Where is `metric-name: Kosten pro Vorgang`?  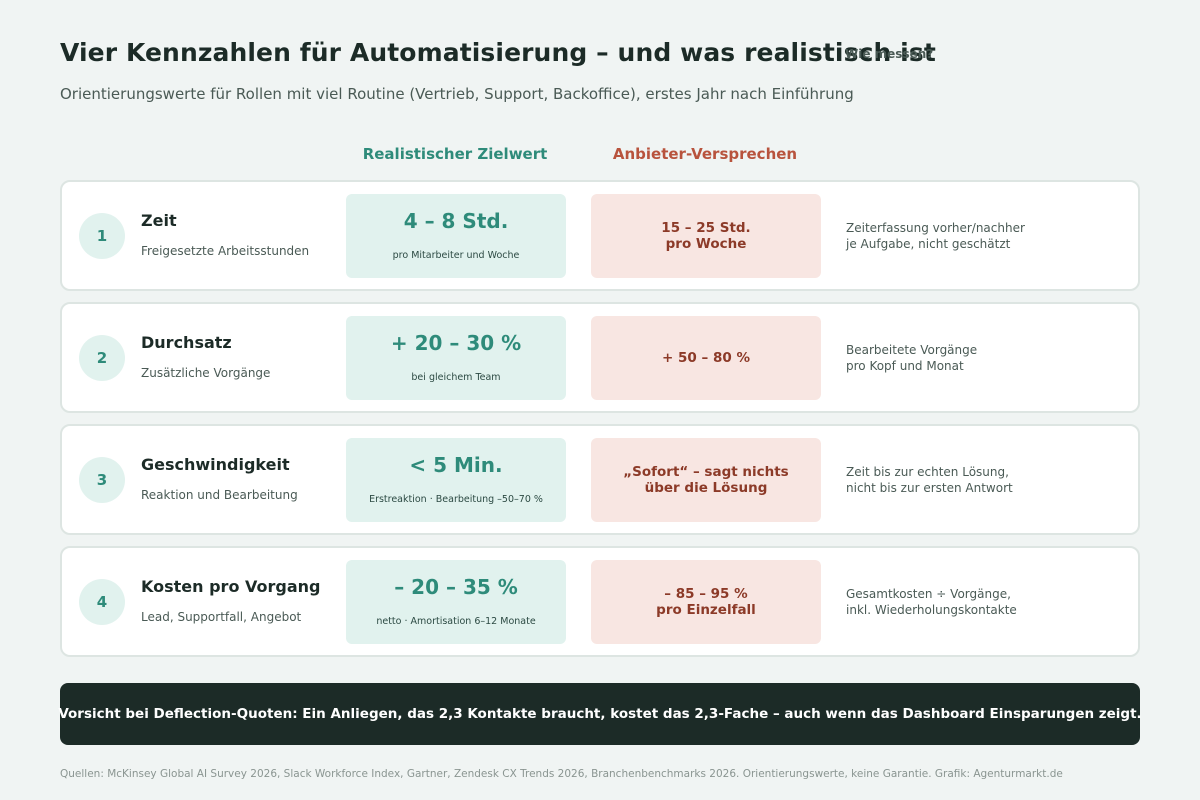
metric-name: Kosten pro Vorgang is located at coordinates (231, 586).